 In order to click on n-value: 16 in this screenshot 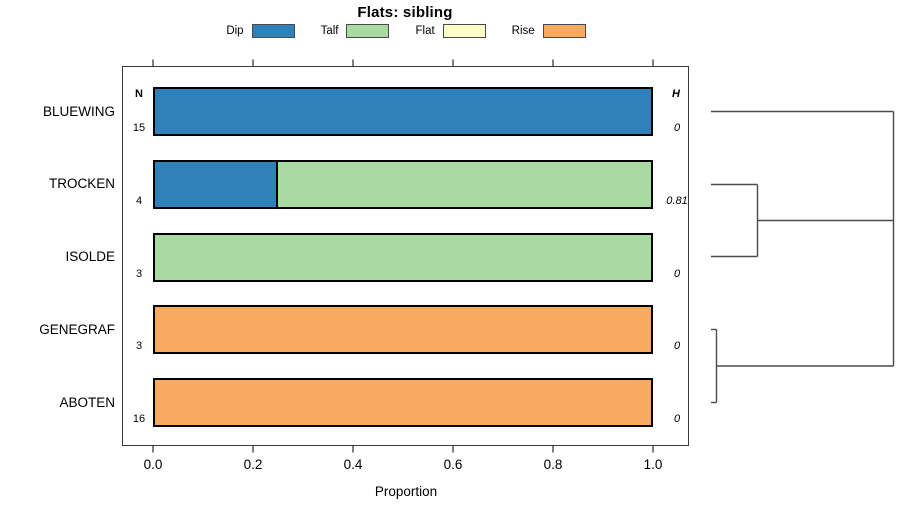, I will do `click(139, 419)`.